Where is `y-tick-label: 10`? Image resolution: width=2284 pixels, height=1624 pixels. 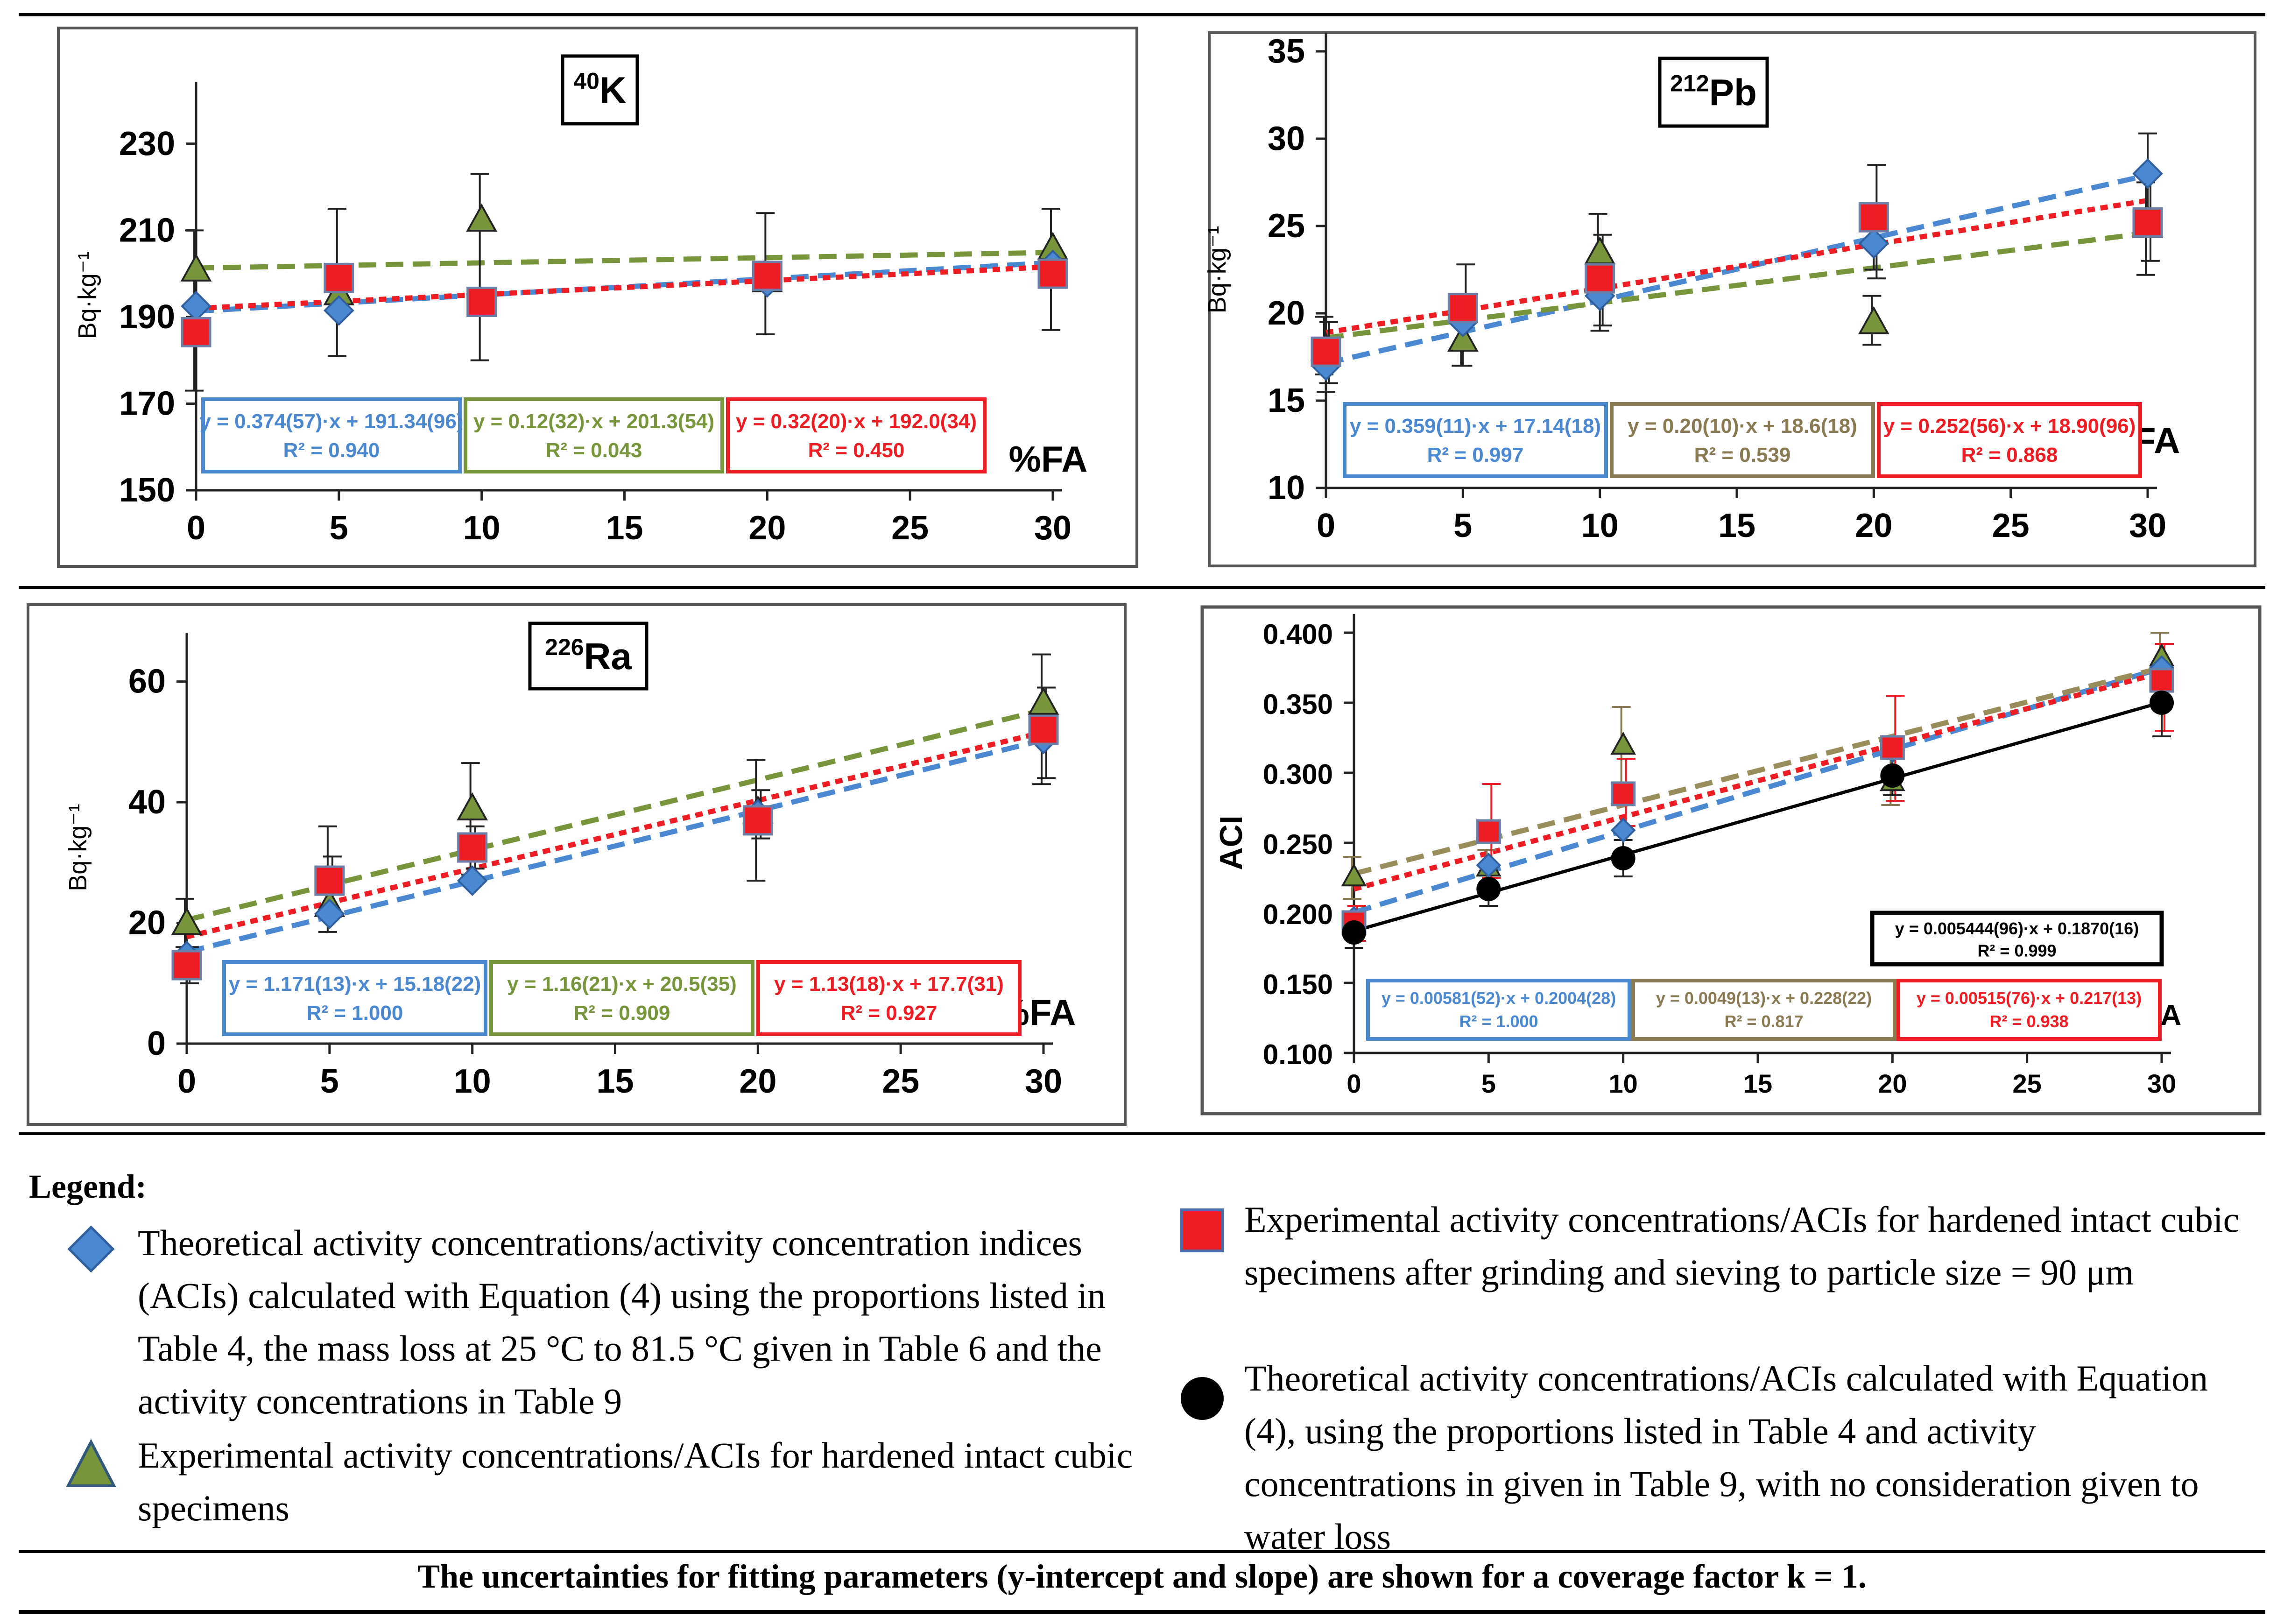
y-tick-label: 10 is located at coordinates (1287, 488).